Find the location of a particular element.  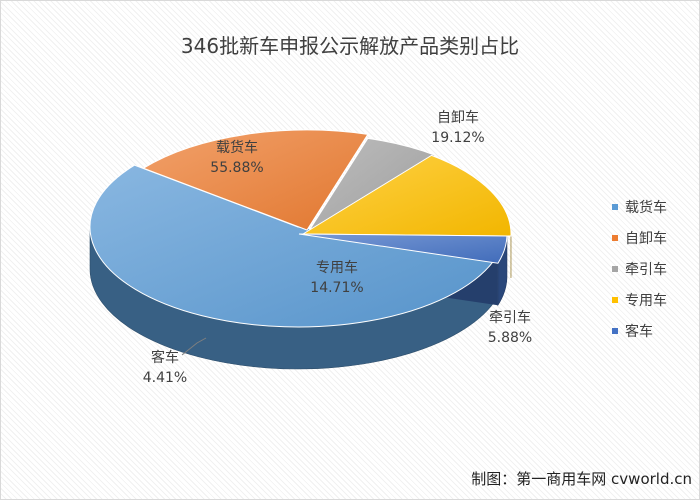

legend: 载货车 自卸车 牵引车 专用车 客车 is located at coordinates (652, 273).